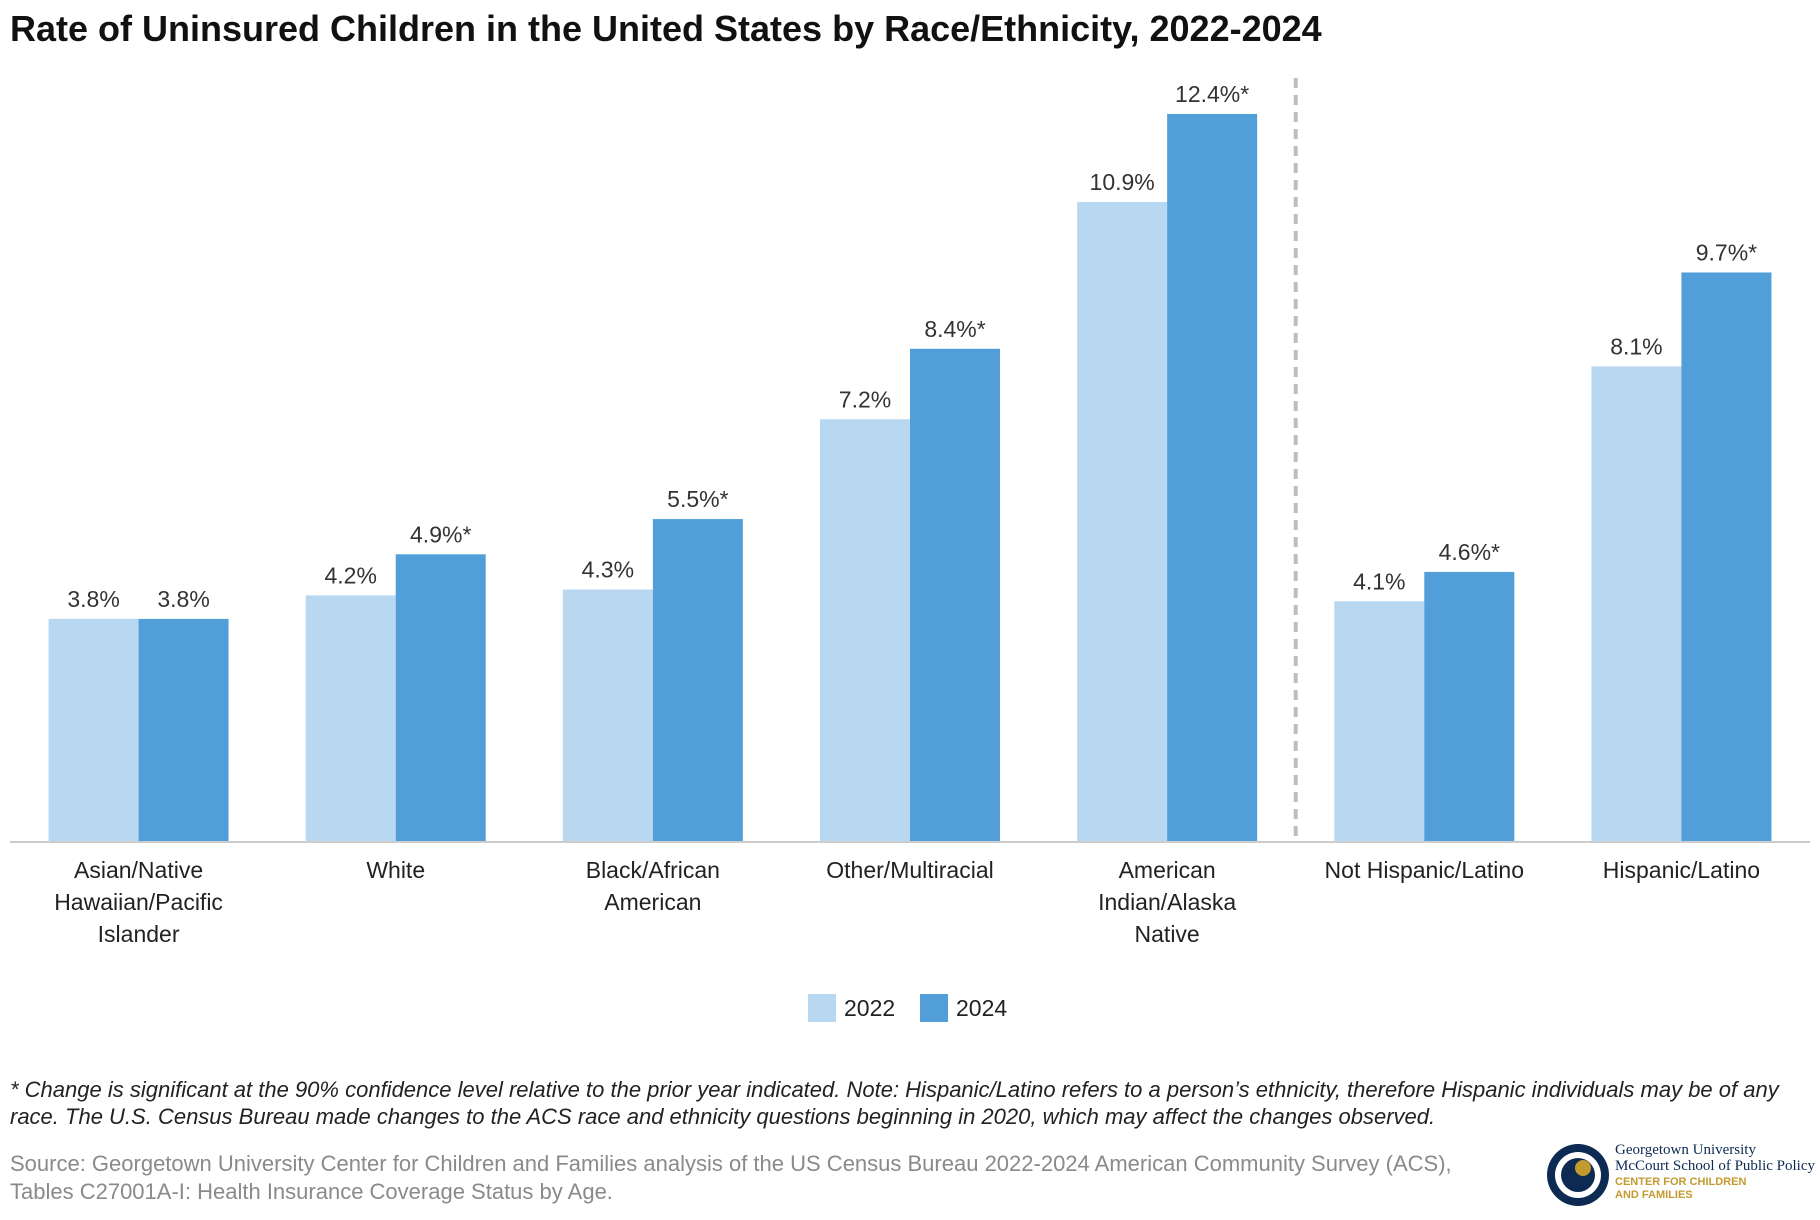 This screenshot has height=1220, width=1820. I want to click on category-label-1: Asian/Native, so click(138, 870).